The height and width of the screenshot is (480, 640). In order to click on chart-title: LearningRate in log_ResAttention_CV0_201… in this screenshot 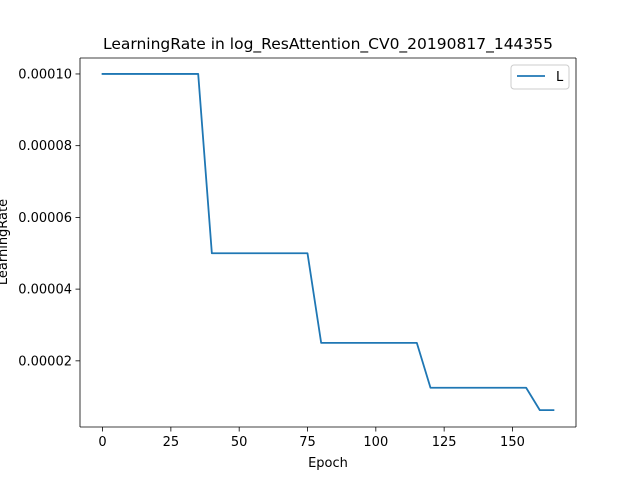, I will do `click(328, 44)`.